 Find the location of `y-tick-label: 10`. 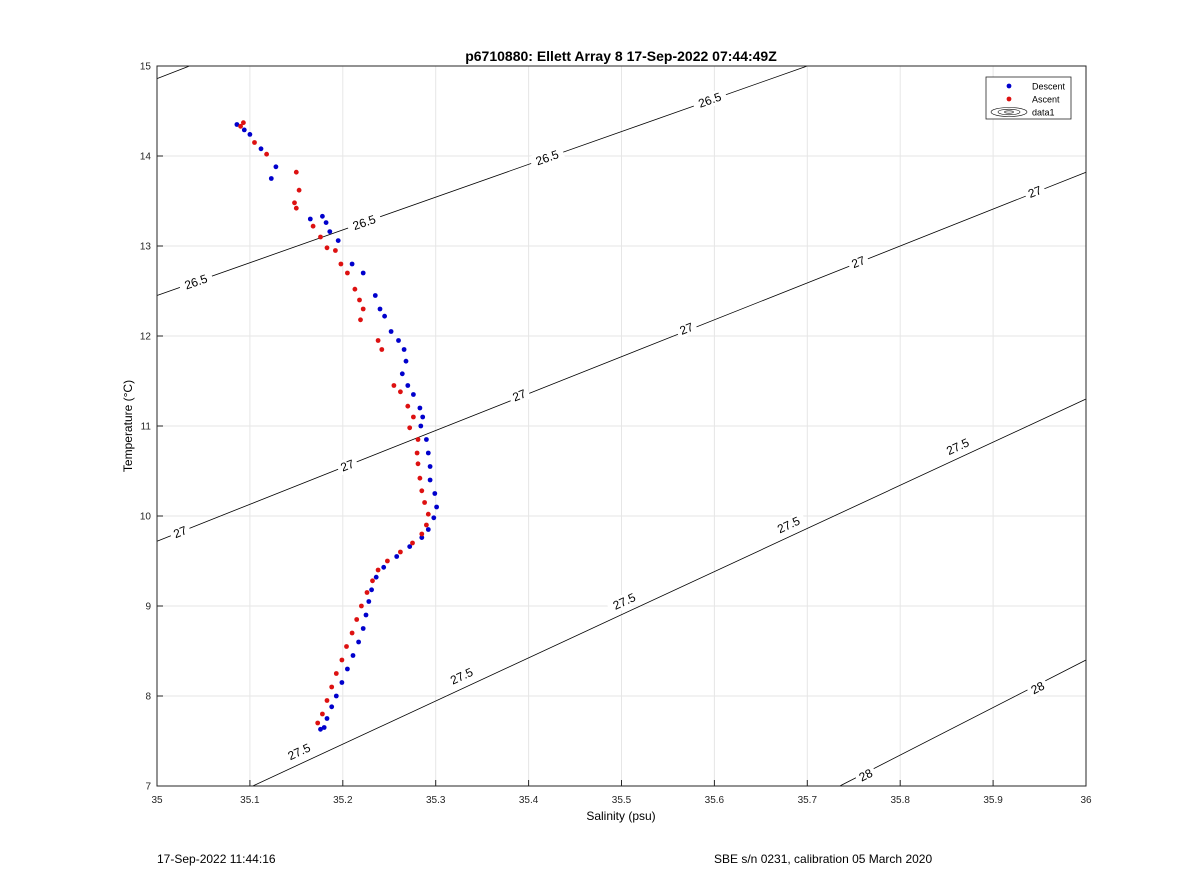

y-tick-label: 10 is located at coordinates (146, 517).